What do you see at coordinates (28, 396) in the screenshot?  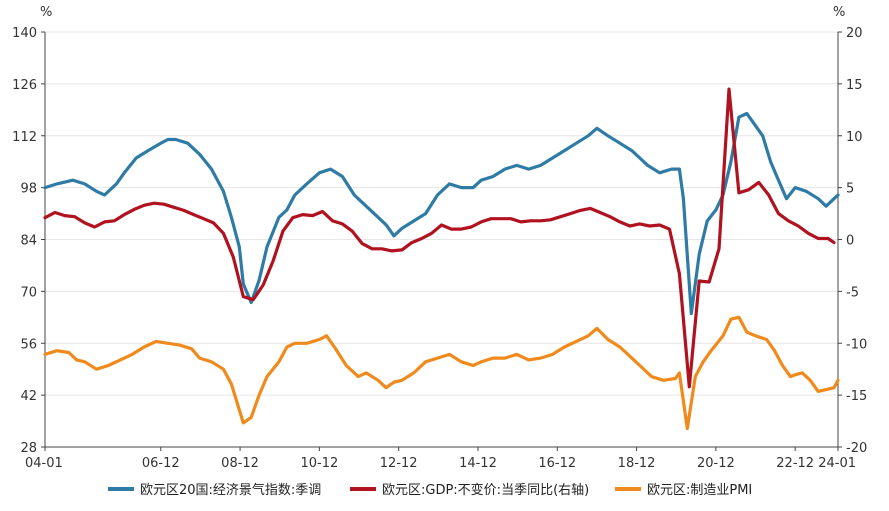 I see `left-tick-label: 42` at bounding box center [28, 396].